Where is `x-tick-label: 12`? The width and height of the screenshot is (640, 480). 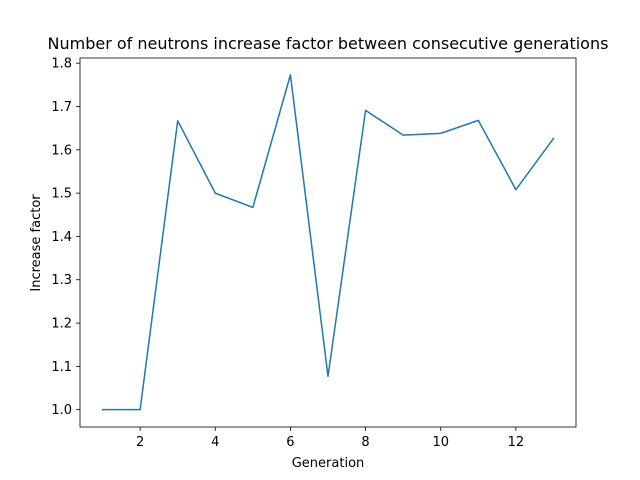
x-tick-label: 12 is located at coordinates (516, 442).